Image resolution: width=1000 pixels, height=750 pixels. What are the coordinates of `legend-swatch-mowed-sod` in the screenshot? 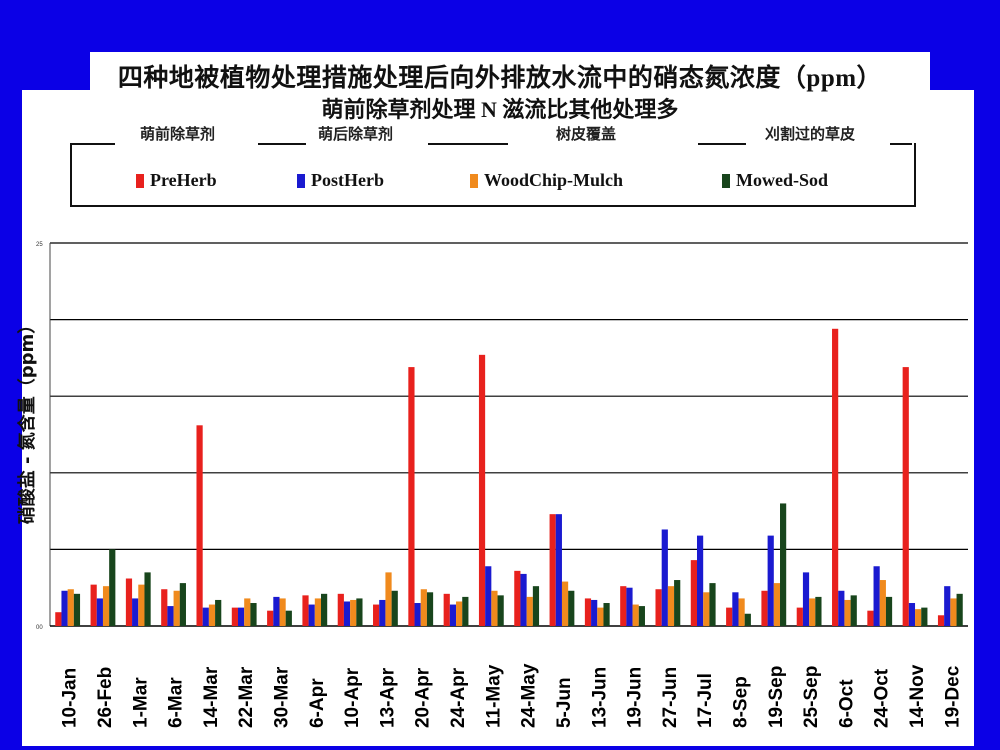 It's located at (726, 180).